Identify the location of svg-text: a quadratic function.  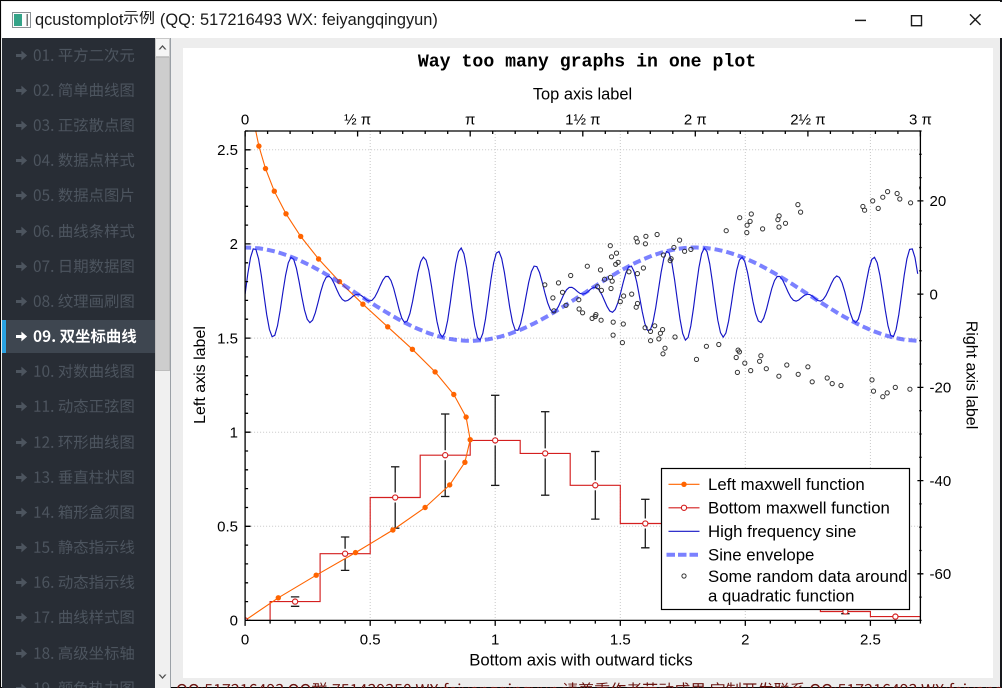
(781, 596).